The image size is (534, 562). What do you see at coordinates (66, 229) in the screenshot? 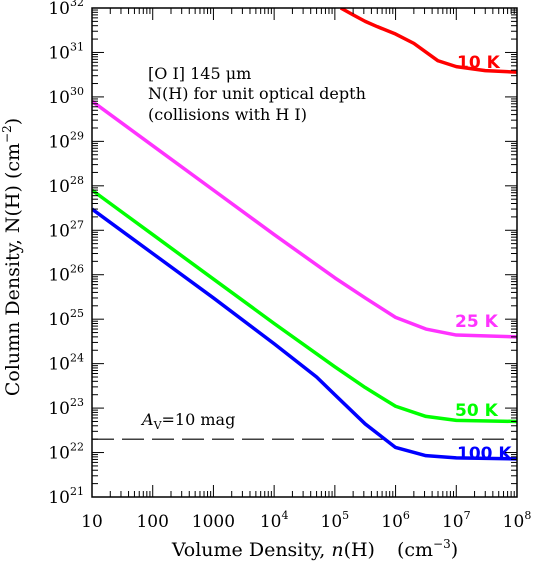
I see `y-tick-label: 1027` at bounding box center [66, 229].